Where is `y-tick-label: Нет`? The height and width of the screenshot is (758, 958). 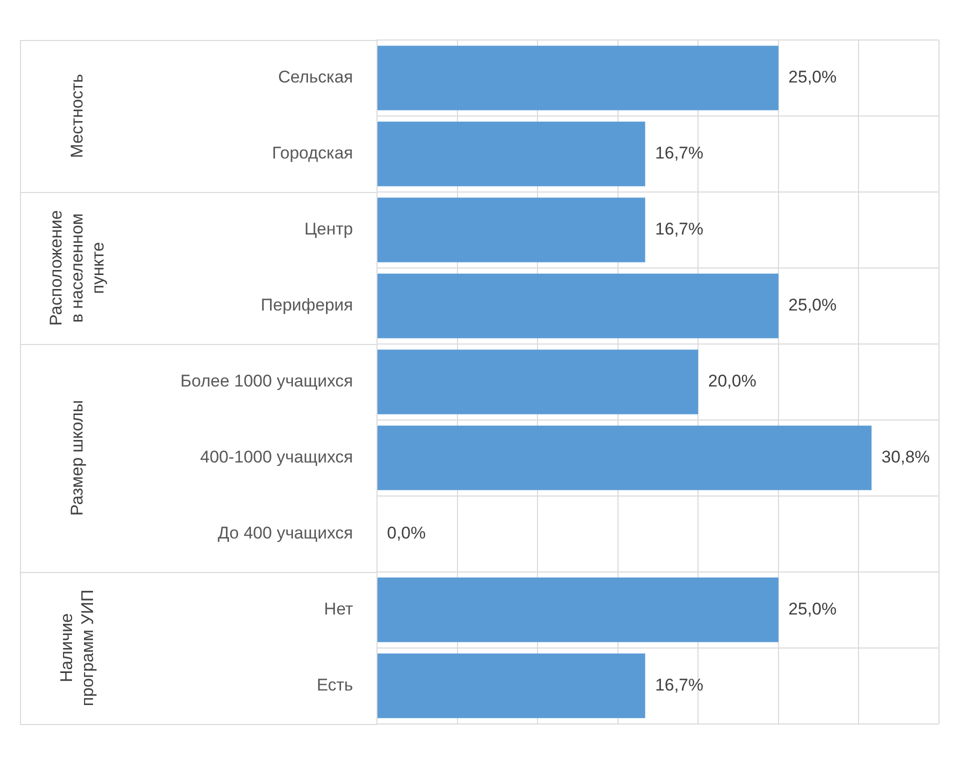 y-tick-label: Нет is located at coordinates (339, 609).